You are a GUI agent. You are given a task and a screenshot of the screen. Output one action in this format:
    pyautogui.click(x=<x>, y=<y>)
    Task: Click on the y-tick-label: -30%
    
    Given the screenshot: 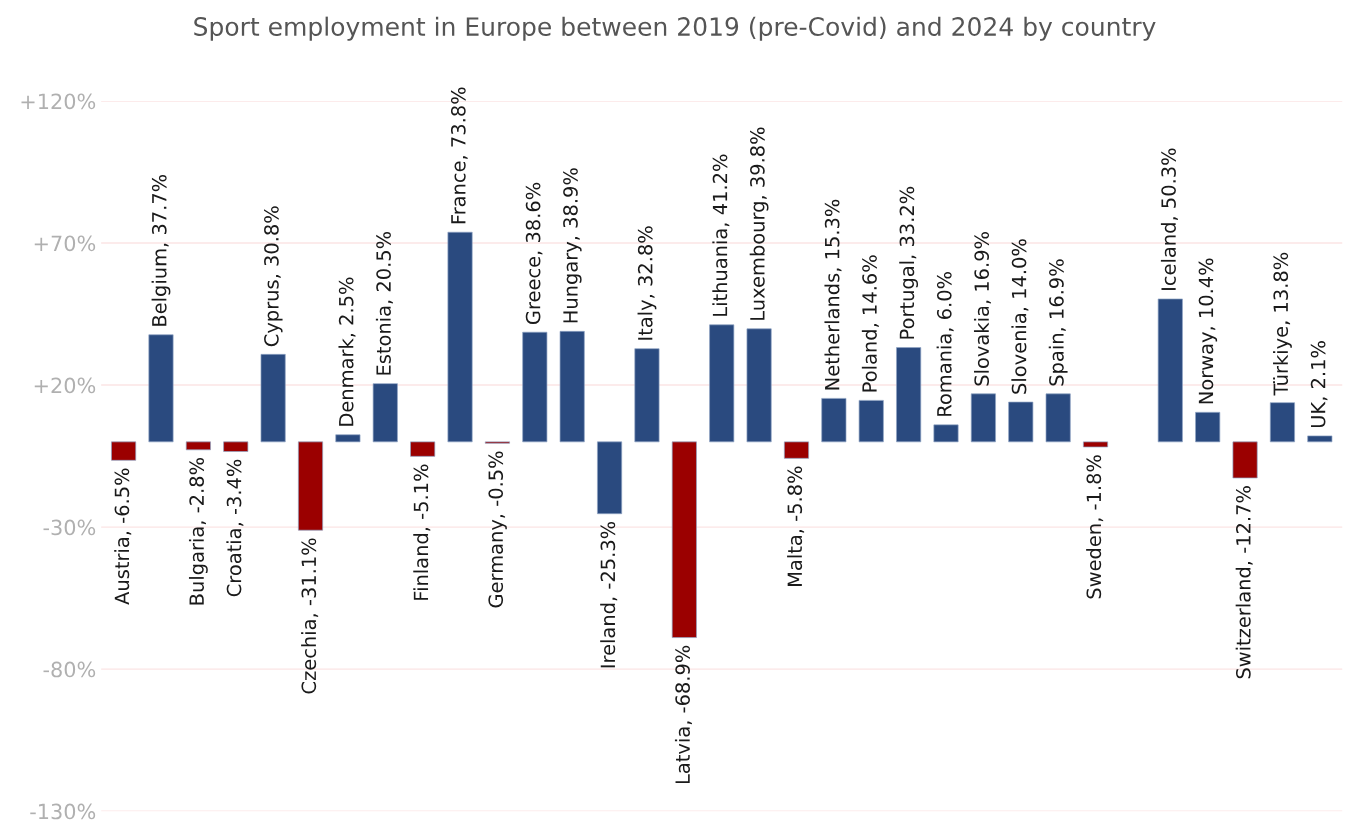 What is the action you would take?
    pyautogui.click(x=69, y=527)
    